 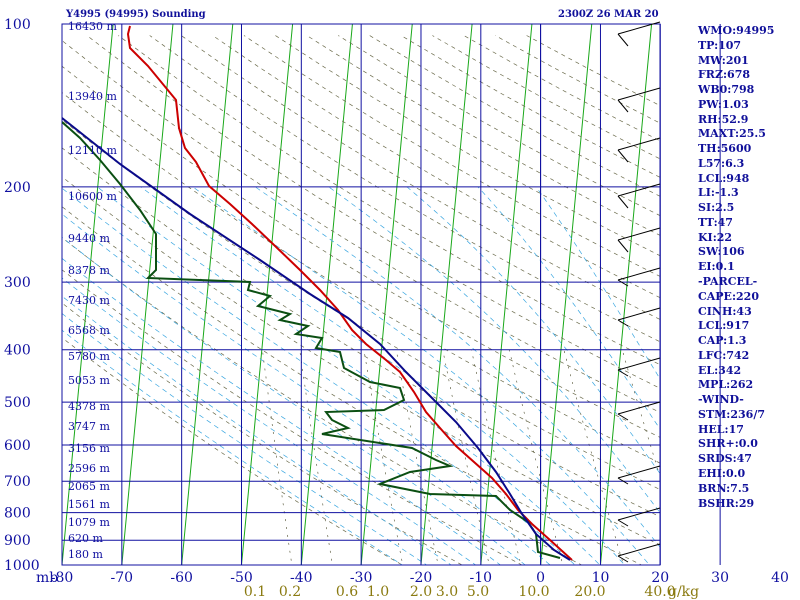 I want to click on pressure-tick-label: 200, so click(x=17, y=188).